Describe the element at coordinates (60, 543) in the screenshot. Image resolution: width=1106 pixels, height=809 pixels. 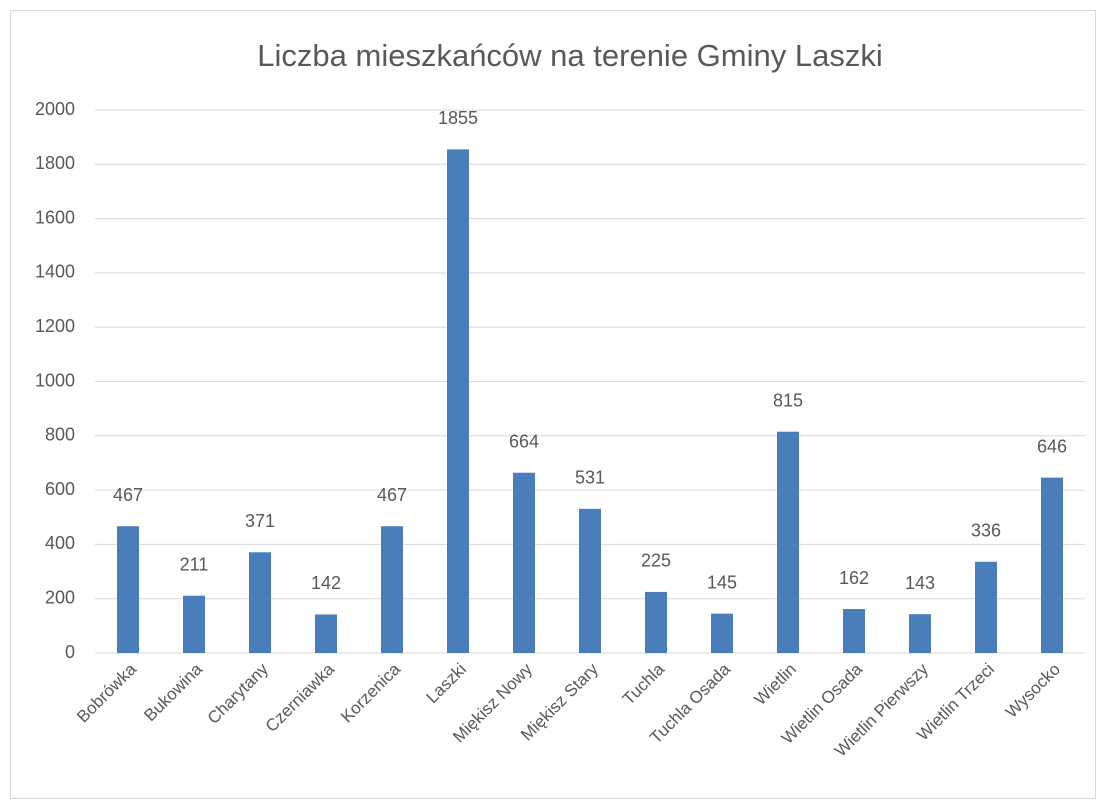
I see `y-tick-label: 400` at that location.